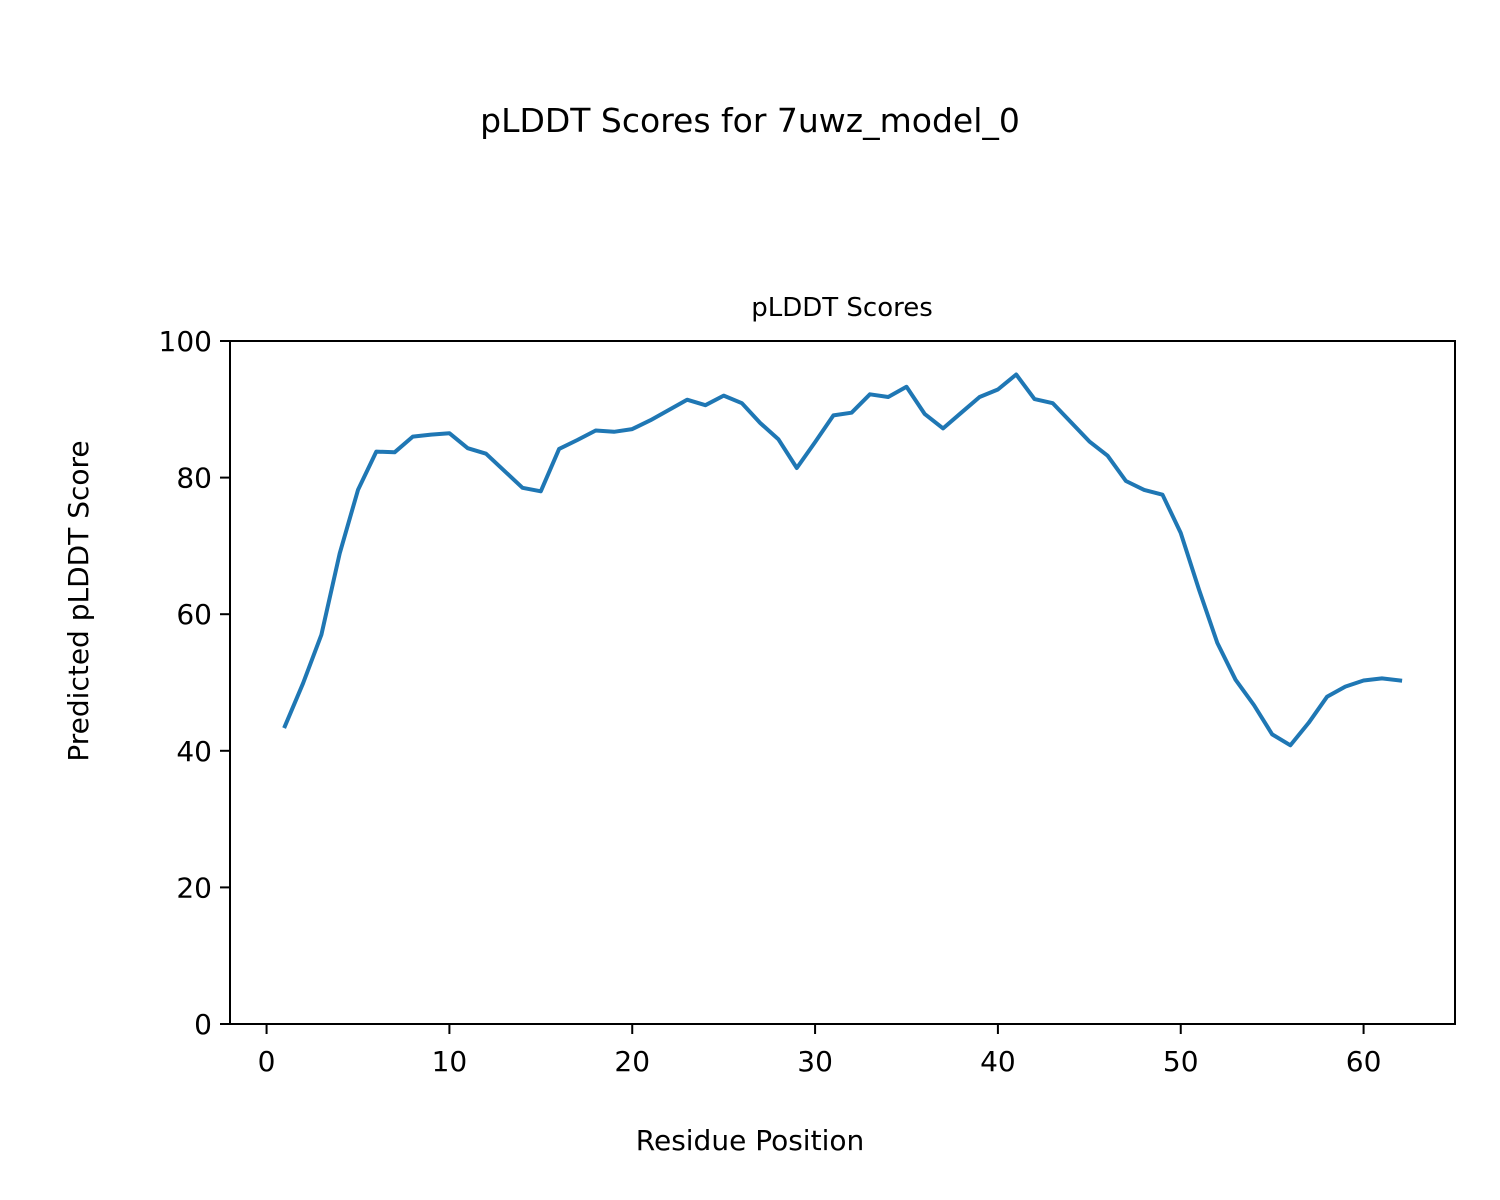 This screenshot has height=1200, width=1500. I want to click on y-tick-label: 100, so click(185, 341).